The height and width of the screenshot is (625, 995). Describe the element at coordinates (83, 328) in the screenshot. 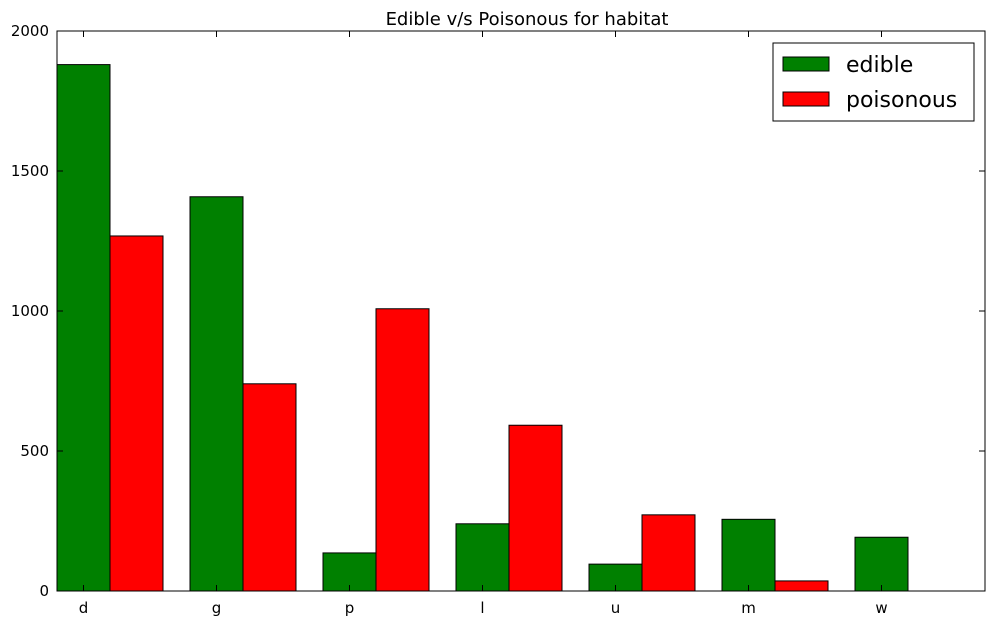

I see `bar-edible-d` at that location.